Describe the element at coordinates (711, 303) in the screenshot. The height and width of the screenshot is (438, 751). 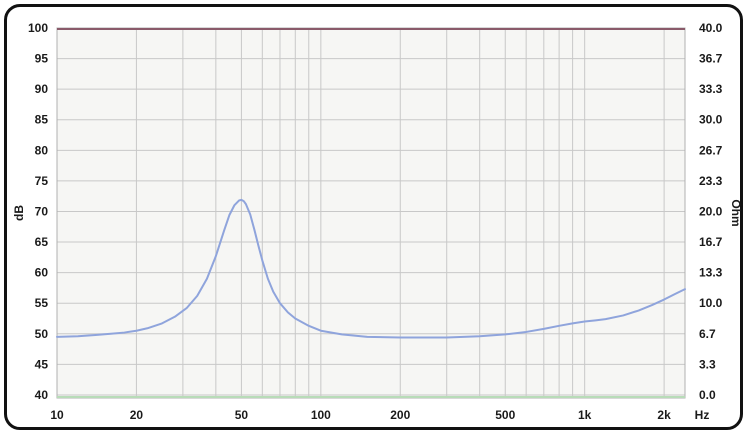
I see `y2-tick-label: 10.0` at that location.